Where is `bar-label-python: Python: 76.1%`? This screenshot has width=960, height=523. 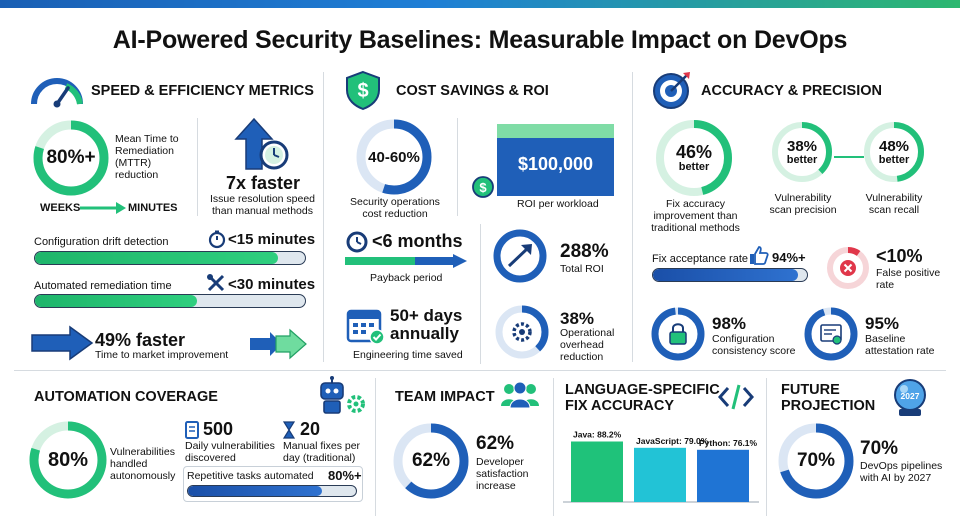
bar-label-python: Python: 76.1% is located at coordinates (728, 443).